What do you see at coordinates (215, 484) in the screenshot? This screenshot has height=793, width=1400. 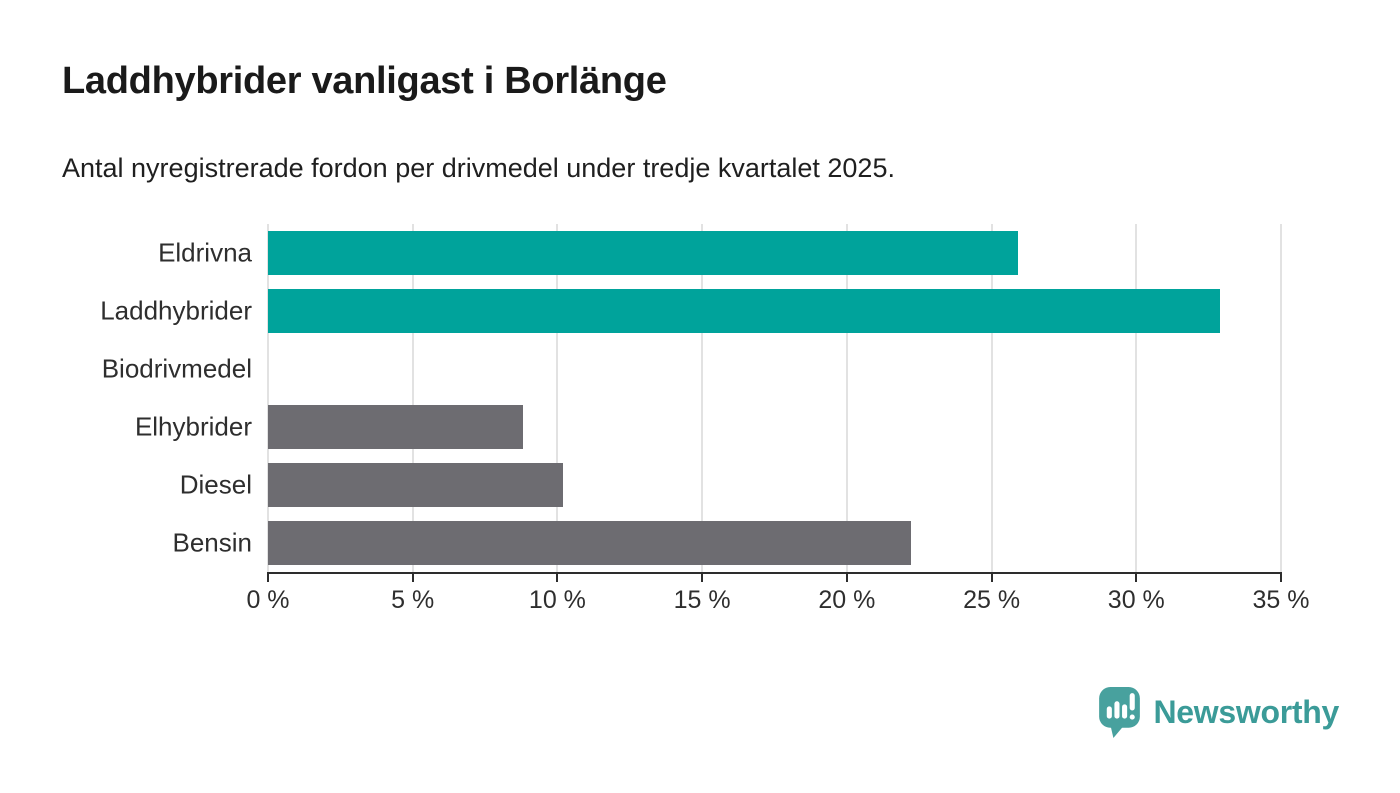 I see `category-label-diesel: Diesel` at bounding box center [215, 484].